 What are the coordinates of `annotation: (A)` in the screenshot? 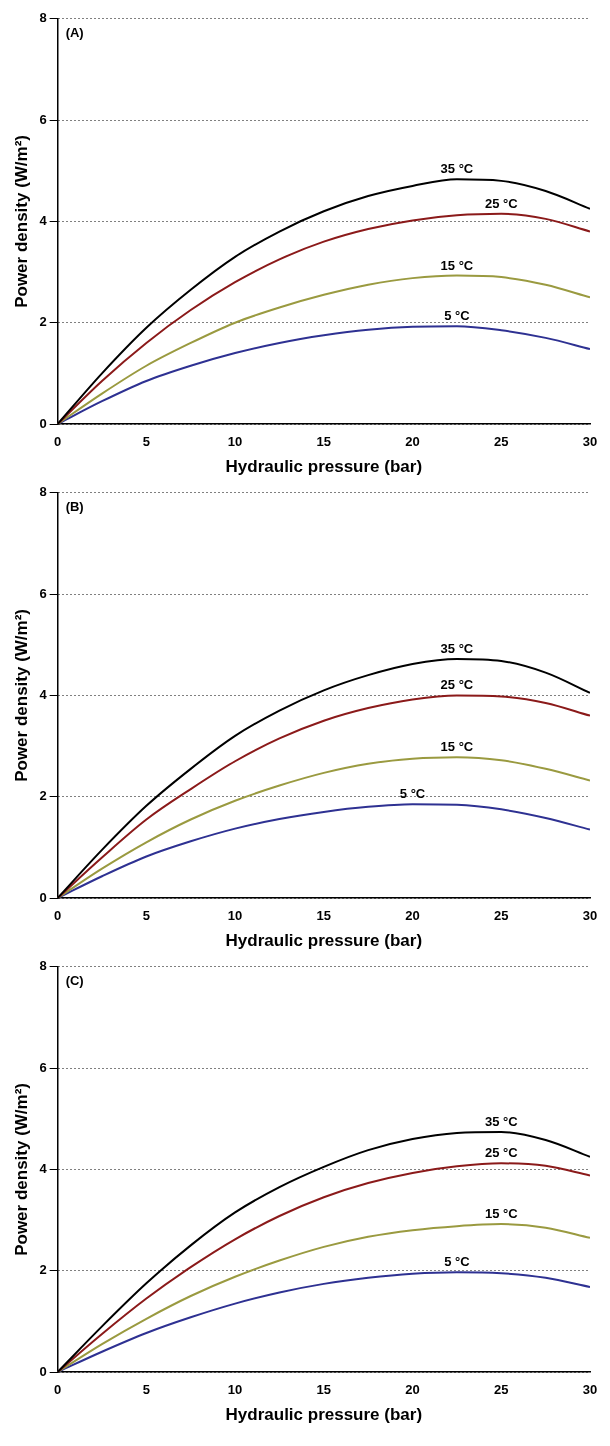 It's located at (74, 32).